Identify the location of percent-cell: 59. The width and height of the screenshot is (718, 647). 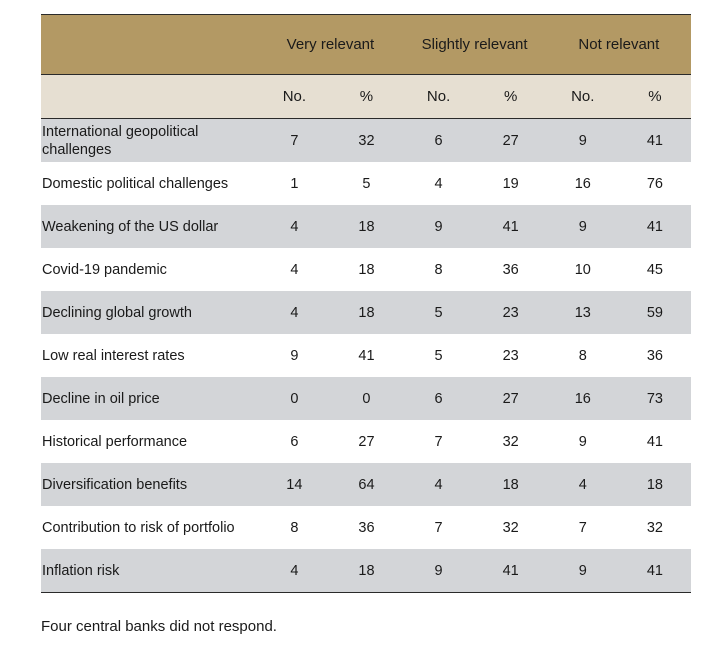
(654, 312).